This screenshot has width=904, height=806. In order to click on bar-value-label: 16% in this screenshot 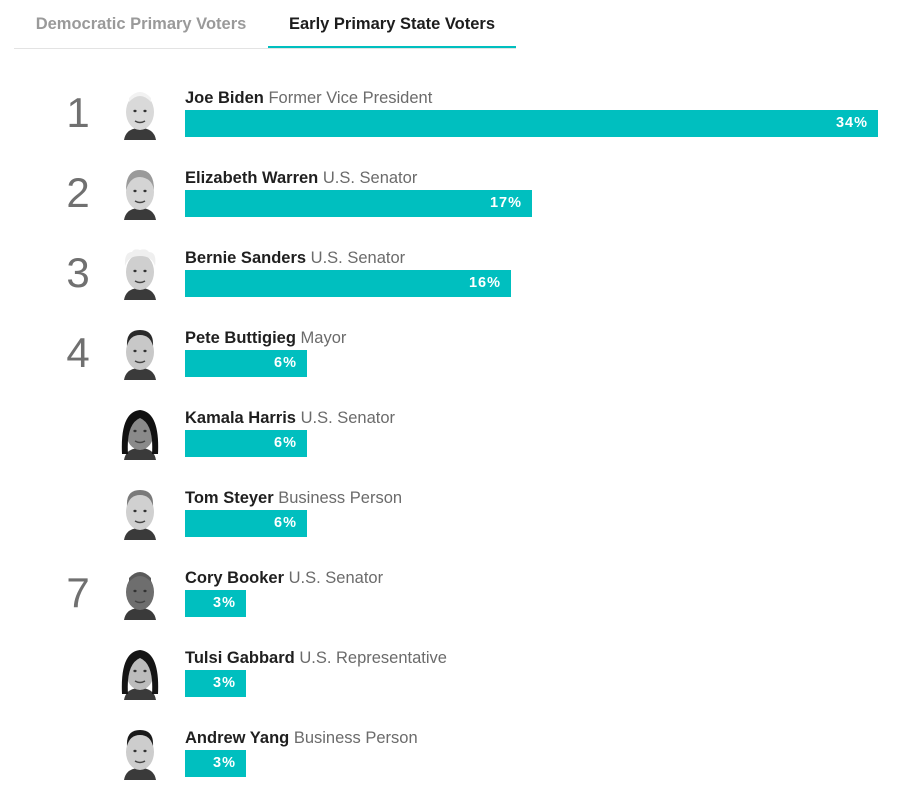, I will do `click(484, 283)`.